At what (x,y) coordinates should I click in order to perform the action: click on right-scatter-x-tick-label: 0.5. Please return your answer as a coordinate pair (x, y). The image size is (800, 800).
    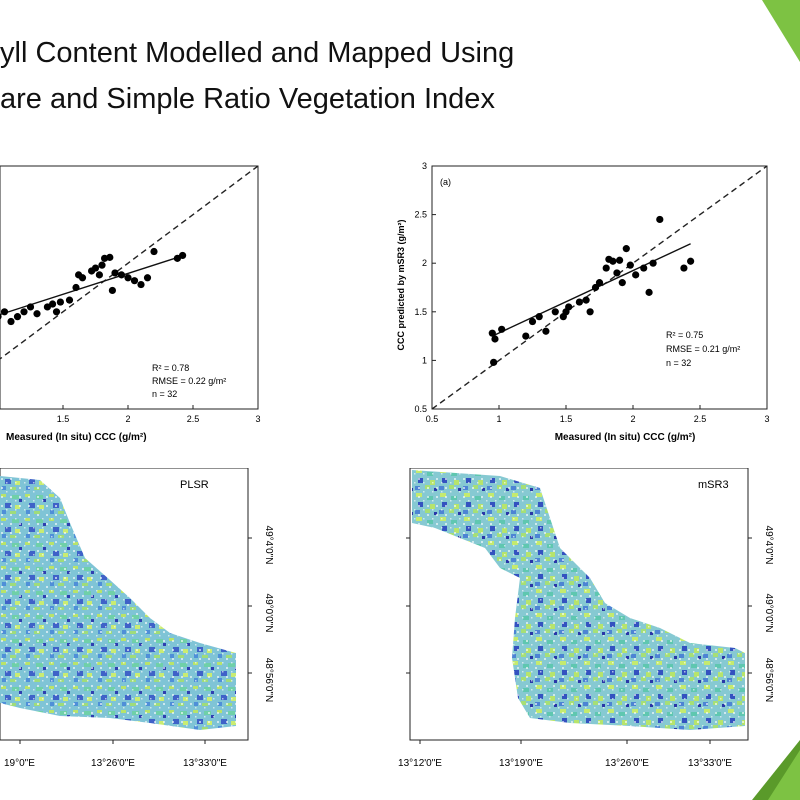
    Looking at the image, I should click on (432, 419).